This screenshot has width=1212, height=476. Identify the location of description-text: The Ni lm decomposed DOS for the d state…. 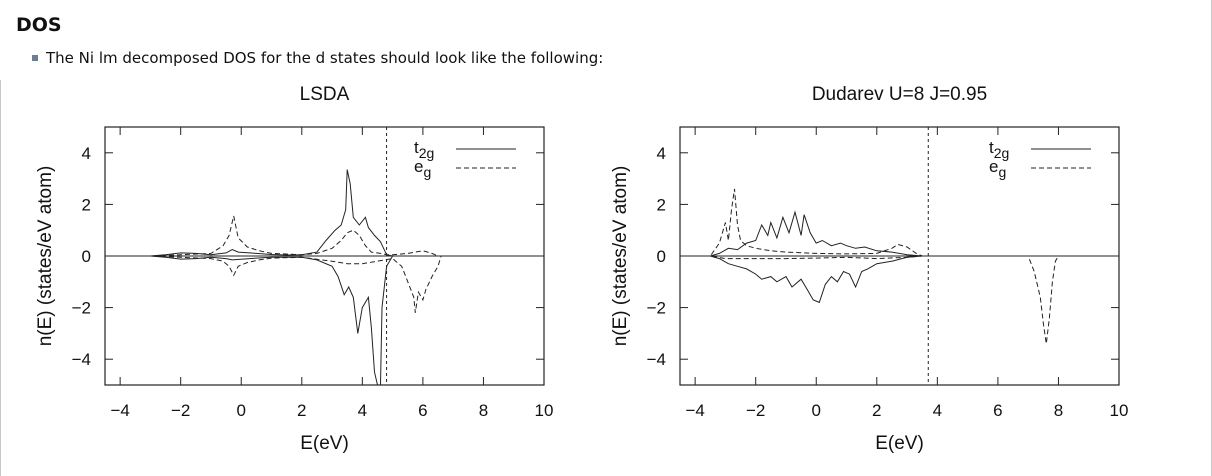
(325, 58).